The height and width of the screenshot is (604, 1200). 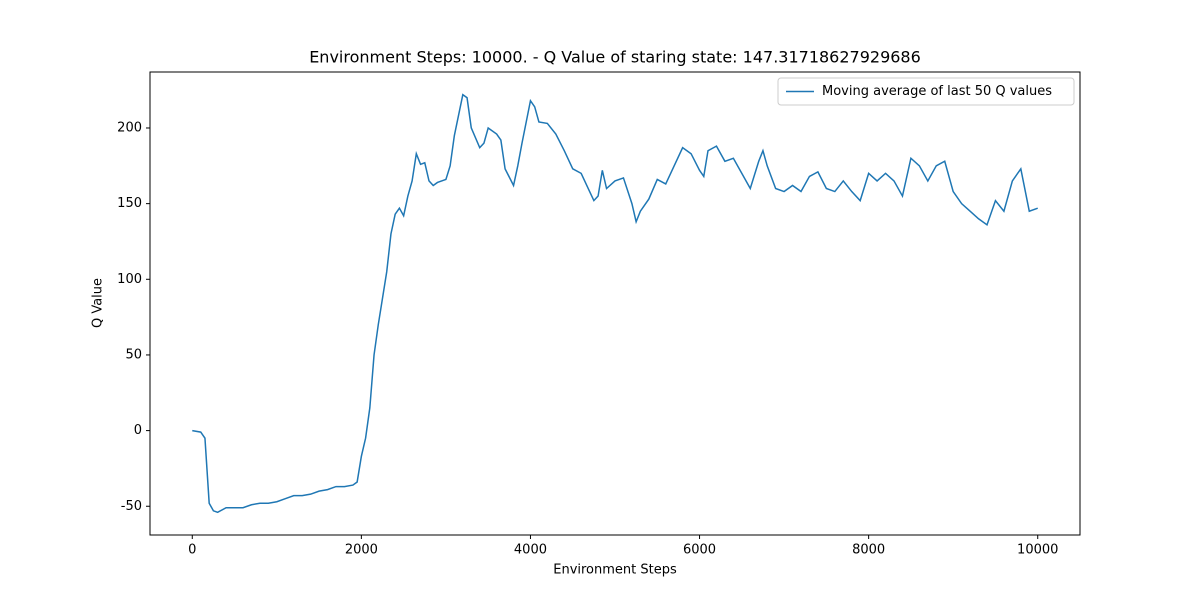 I want to click on x-axis-label: Environment Steps, so click(x=615, y=570).